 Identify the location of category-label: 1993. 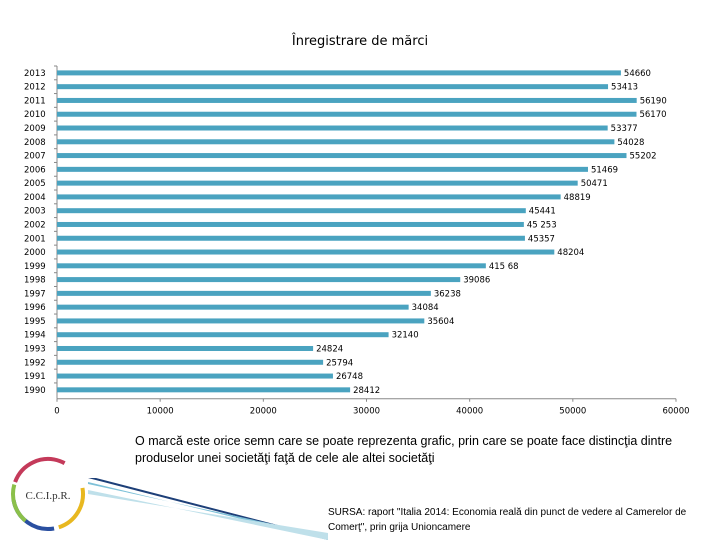
(35, 349).